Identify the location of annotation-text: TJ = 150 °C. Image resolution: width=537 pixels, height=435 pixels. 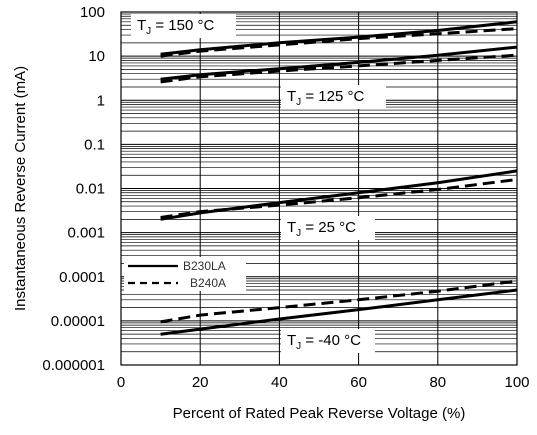
(175, 27).